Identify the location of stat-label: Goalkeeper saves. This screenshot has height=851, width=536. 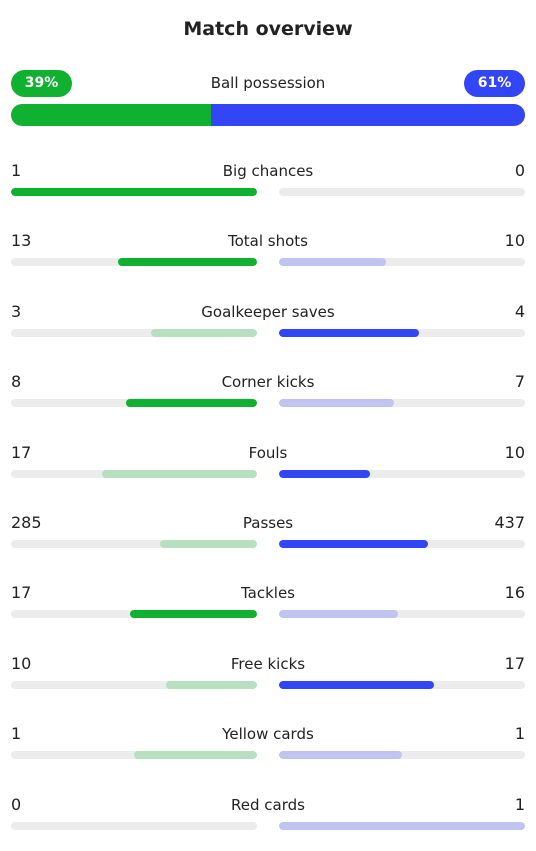
(268, 311).